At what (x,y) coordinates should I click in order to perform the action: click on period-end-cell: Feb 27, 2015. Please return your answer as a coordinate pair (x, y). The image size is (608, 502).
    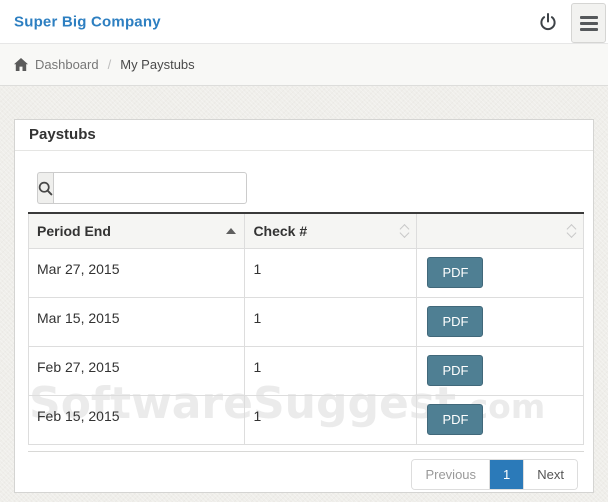
    Looking at the image, I should click on (136, 371).